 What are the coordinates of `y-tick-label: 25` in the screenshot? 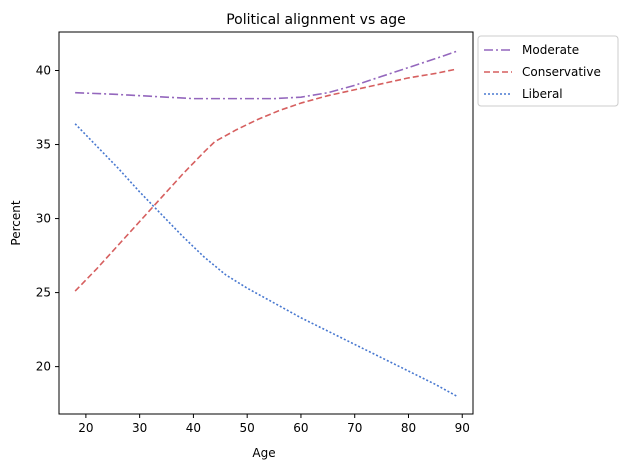 It's located at (43, 293).